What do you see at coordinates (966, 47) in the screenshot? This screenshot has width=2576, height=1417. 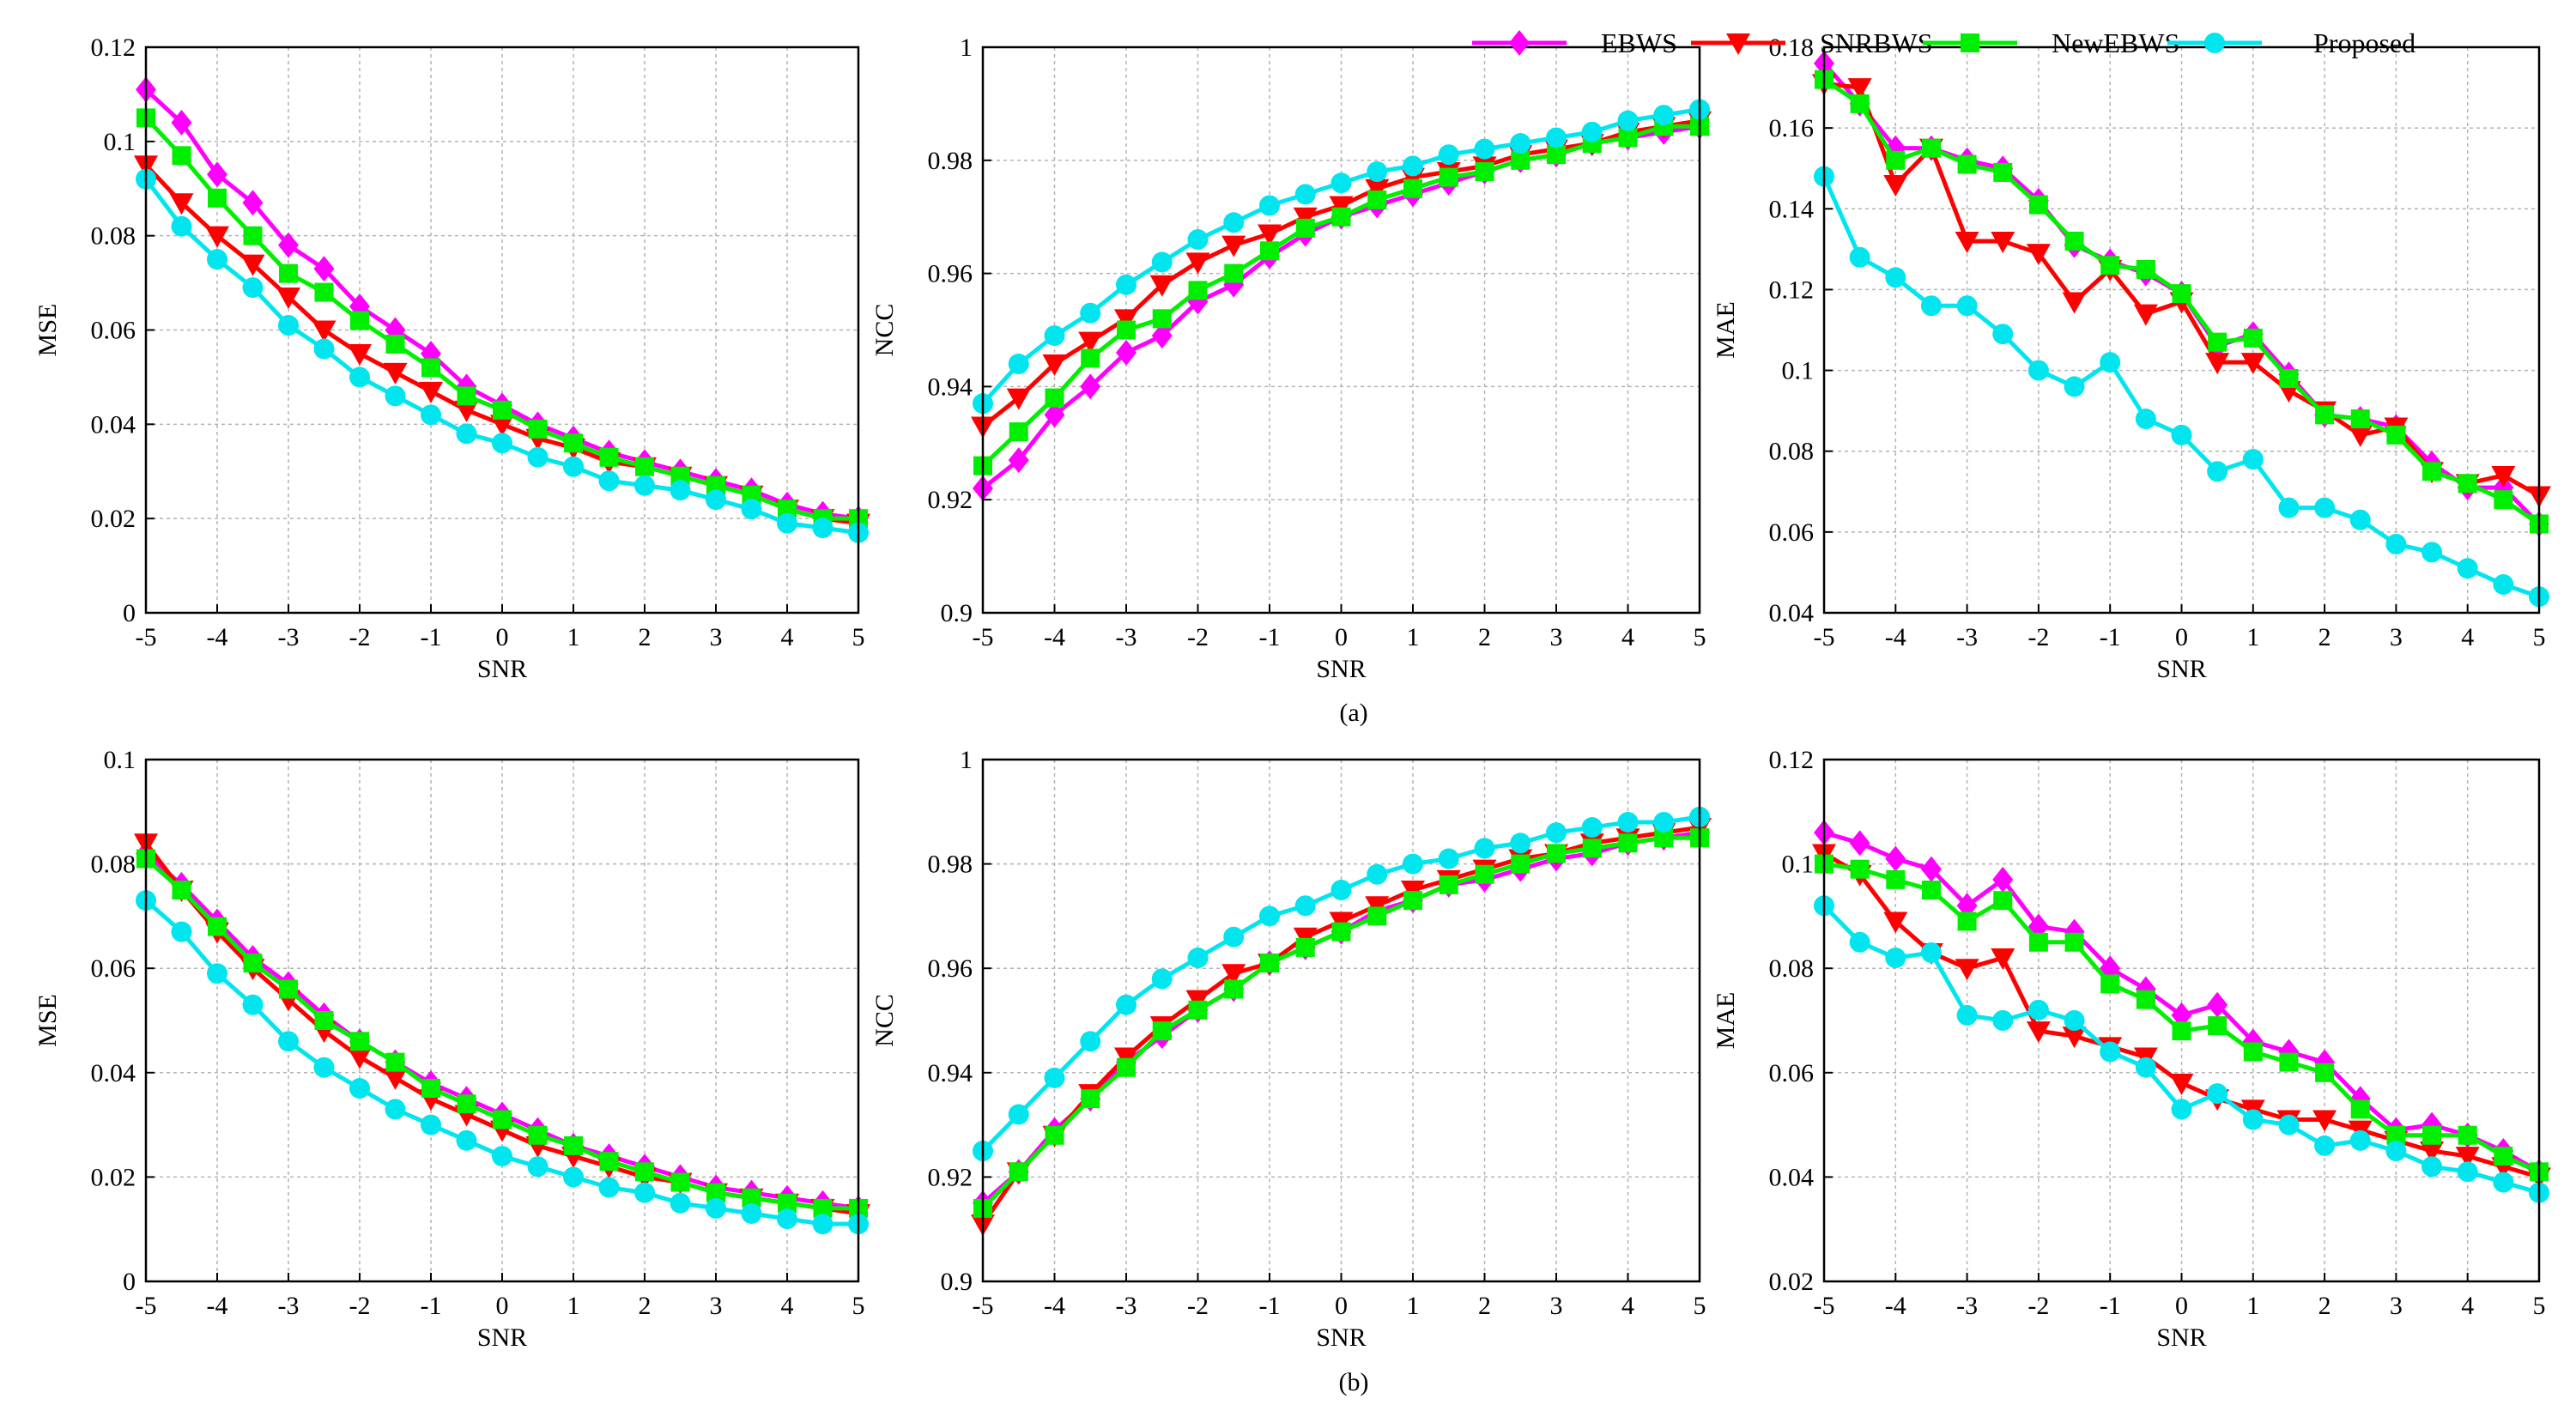 I see `y-tick-label: 1` at bounding box center [966, 47].